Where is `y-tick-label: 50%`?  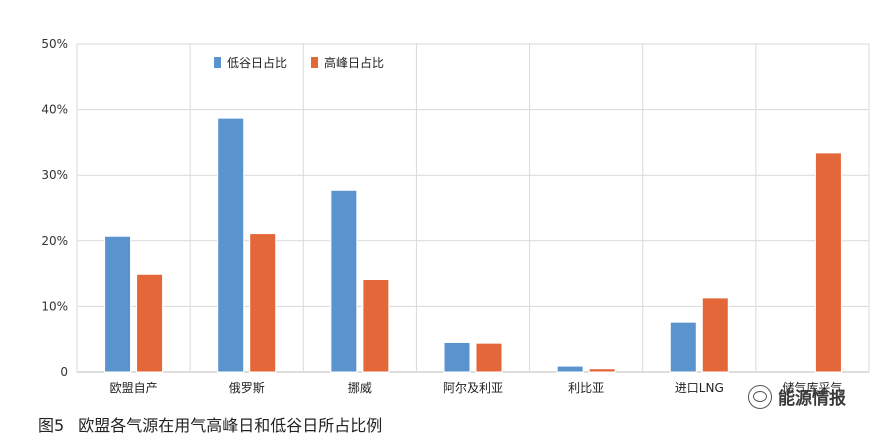
y-tick-label: 50% is located at coordinates (54, 44).